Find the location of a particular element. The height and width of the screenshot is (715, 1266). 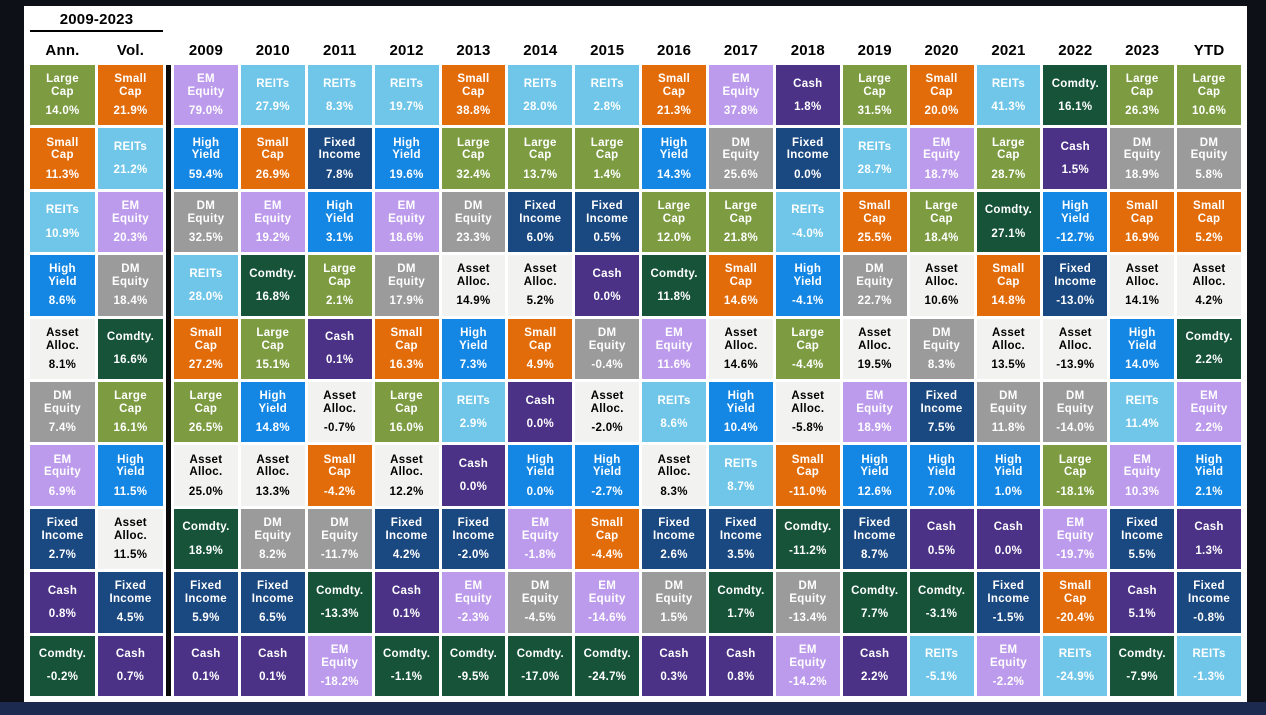

asset-cell: High Yield 11.5% is located at coordinates (130, 475).